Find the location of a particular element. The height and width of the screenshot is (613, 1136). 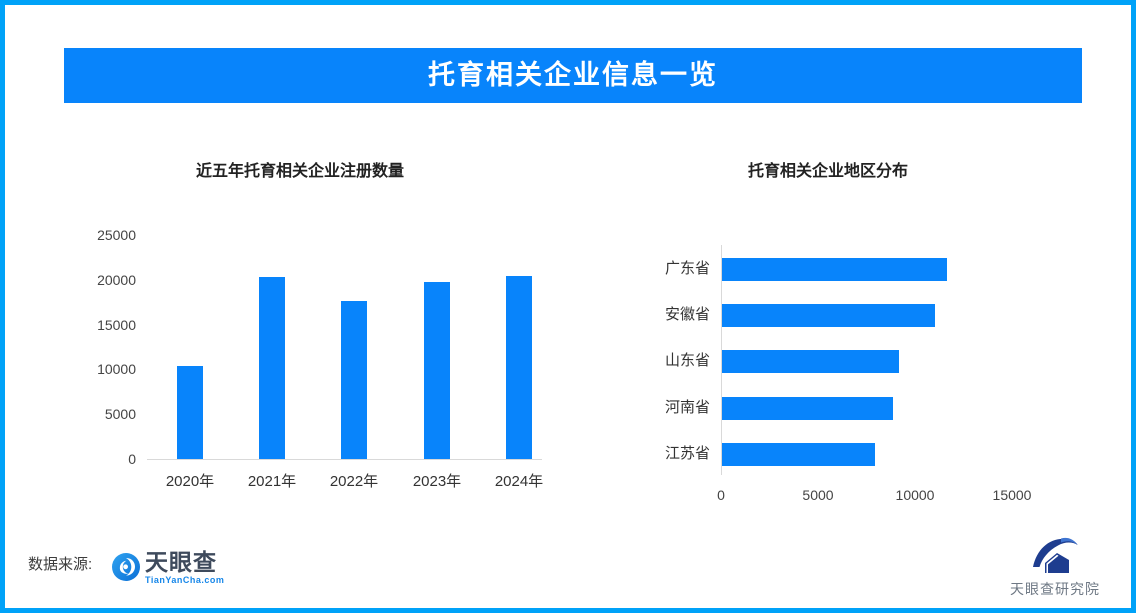

research-institute-icon is located at coordinates (1055, 555).